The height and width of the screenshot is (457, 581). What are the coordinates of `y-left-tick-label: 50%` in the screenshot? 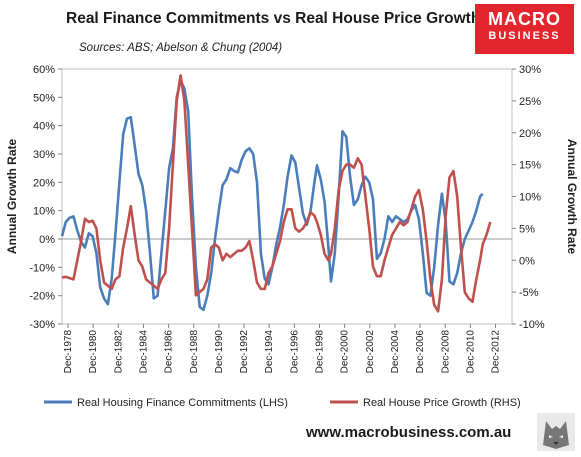 It's located at (44, 98).